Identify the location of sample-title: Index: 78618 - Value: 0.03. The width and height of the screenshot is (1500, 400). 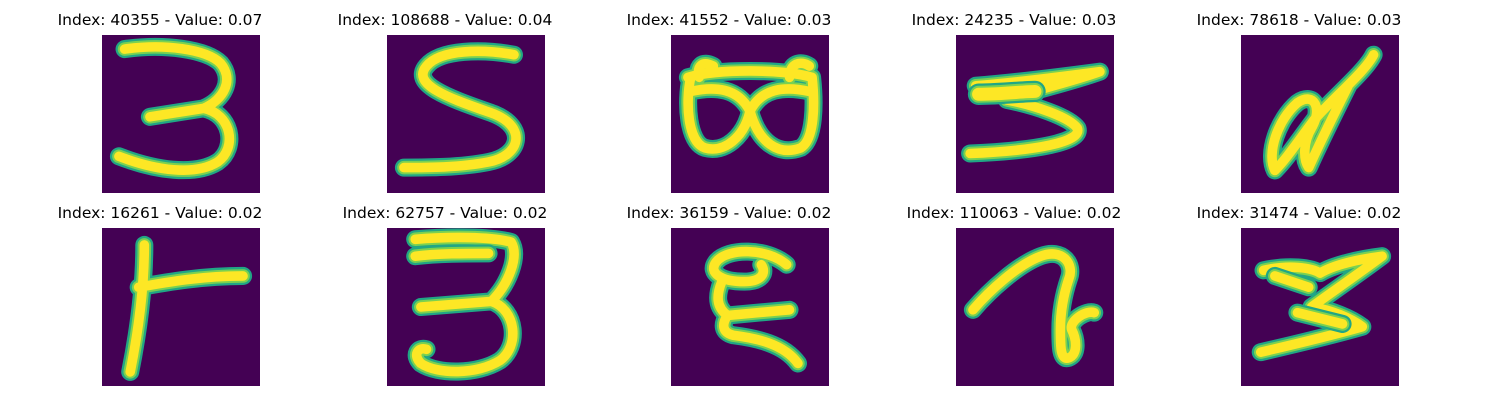
(1299, 20).